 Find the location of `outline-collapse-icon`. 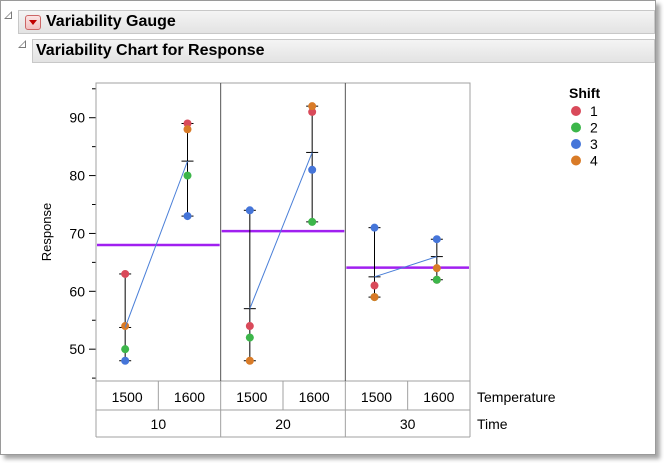

outline-collapse-icon is located at coordinates (8, 15).